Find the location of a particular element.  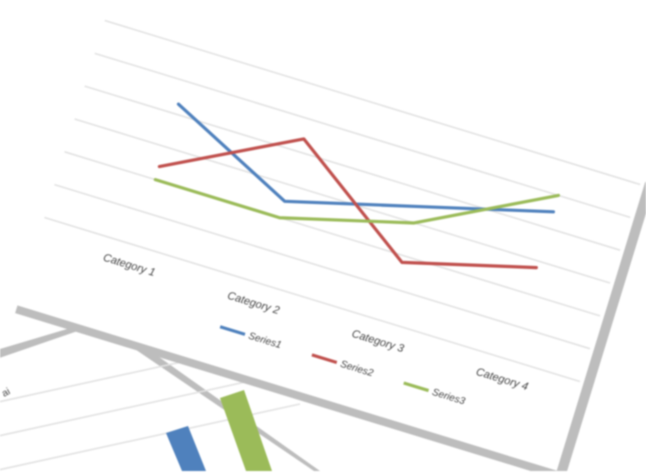

legend-swatch-series3 is located at coordinates (416, 387).